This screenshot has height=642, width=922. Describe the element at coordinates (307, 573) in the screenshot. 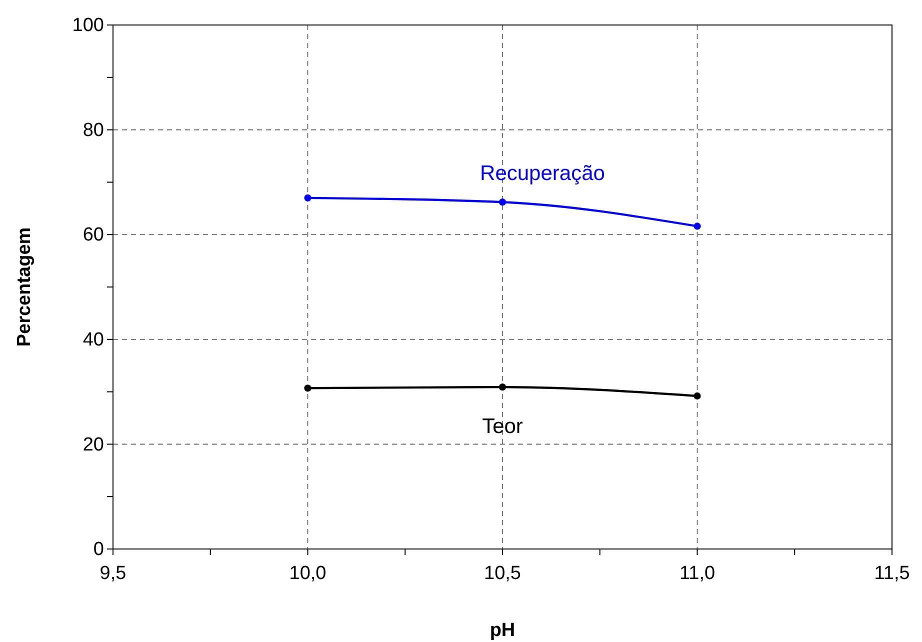

I see `x-tick-label: 10,0` at that location.